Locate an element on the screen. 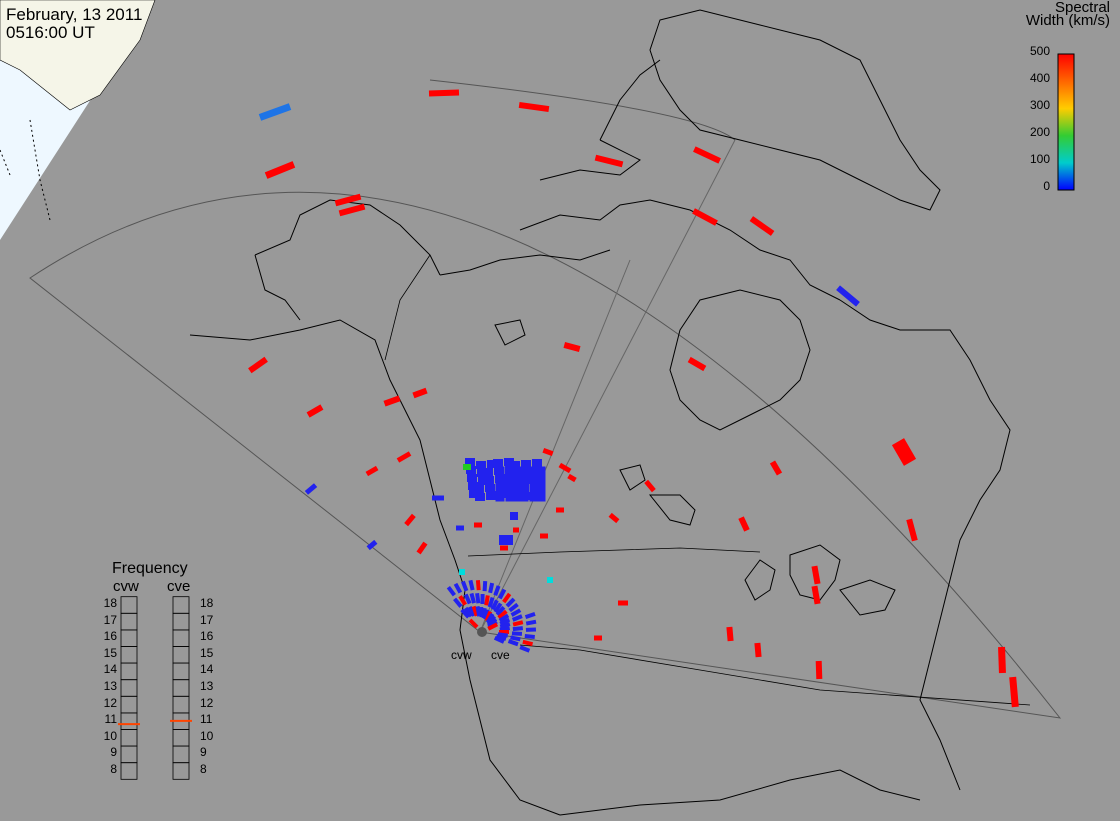 The width and height of the screenshot is (1120, 821). colorbar-tick: 0 is located at coordinates (1046, 186).